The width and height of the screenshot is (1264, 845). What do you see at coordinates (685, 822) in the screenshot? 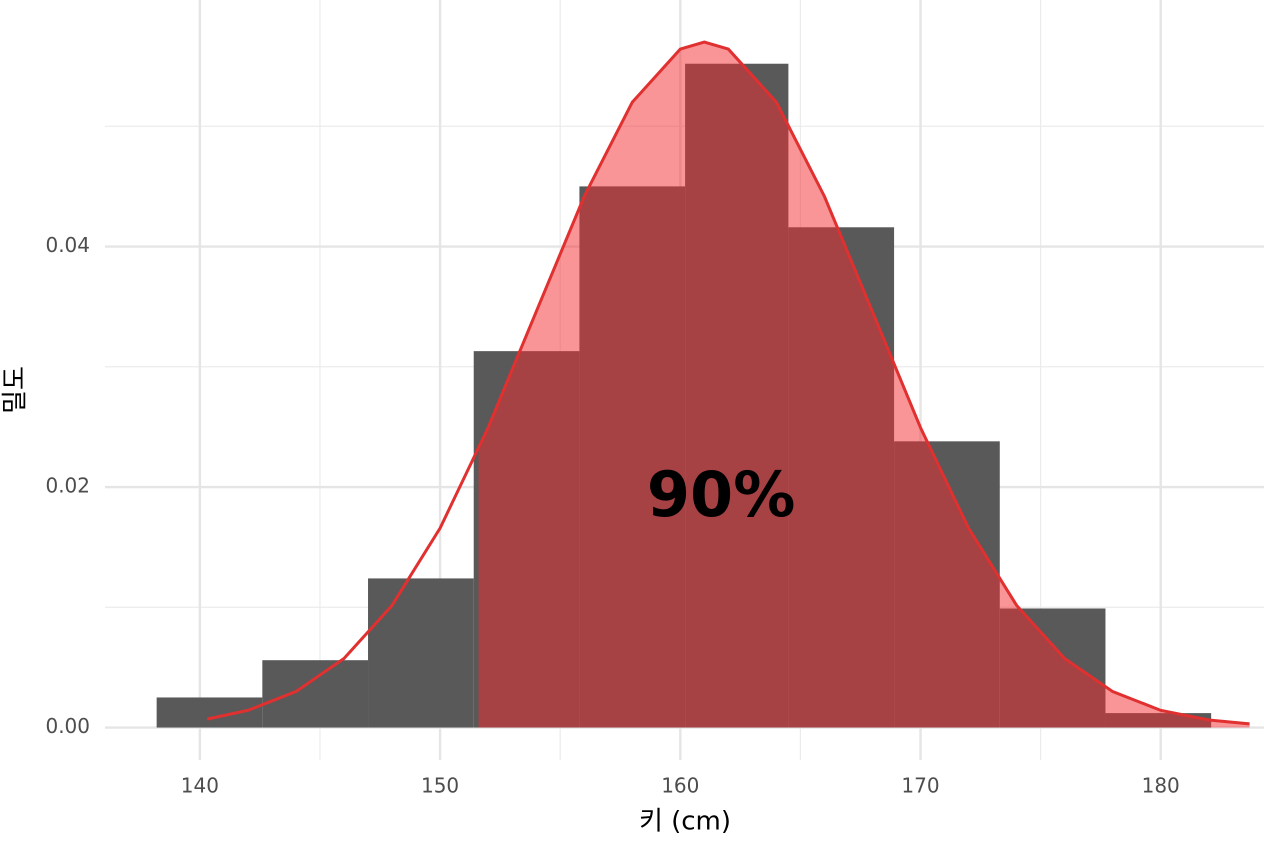
I see `x-axis-label: 키 (cm)` at bounding box center [685, 822].